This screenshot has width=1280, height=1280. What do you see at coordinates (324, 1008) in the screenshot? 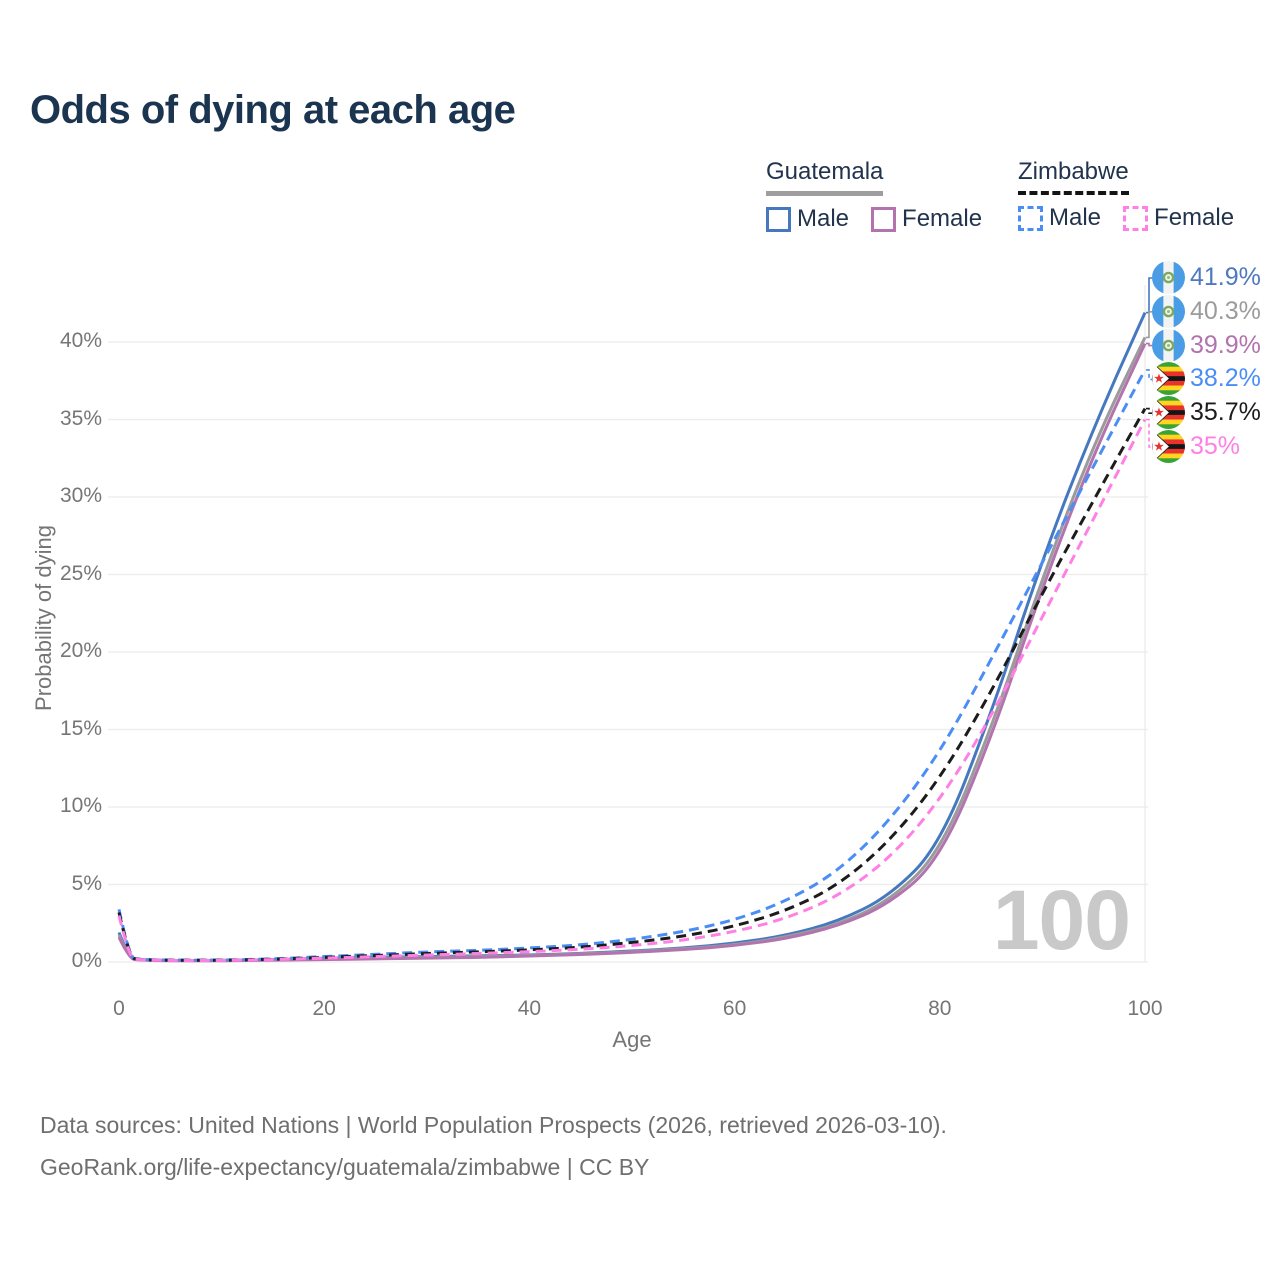
I see `x-tick-label: 20` at bounding box center [324, 1008].